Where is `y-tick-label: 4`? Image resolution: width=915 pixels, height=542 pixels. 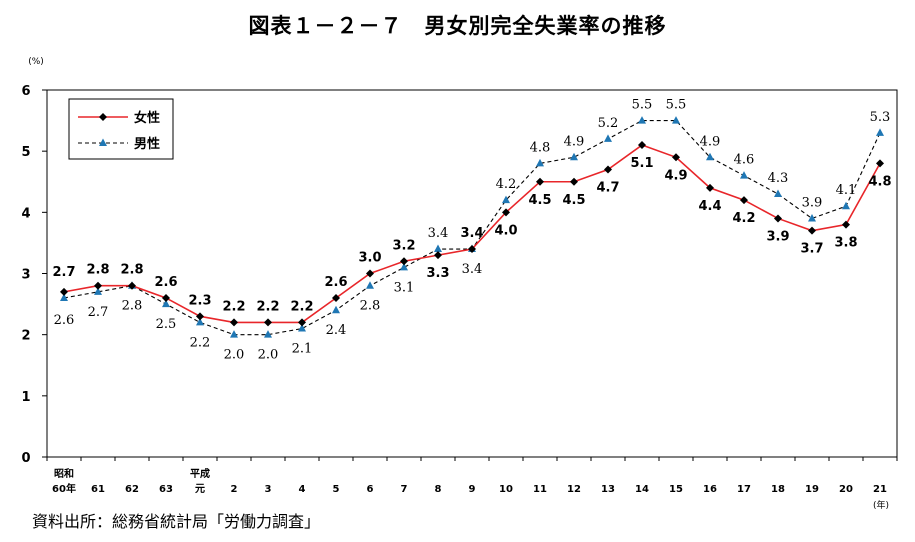 y-tick-label: 4 is located at coordinates (25, 213).